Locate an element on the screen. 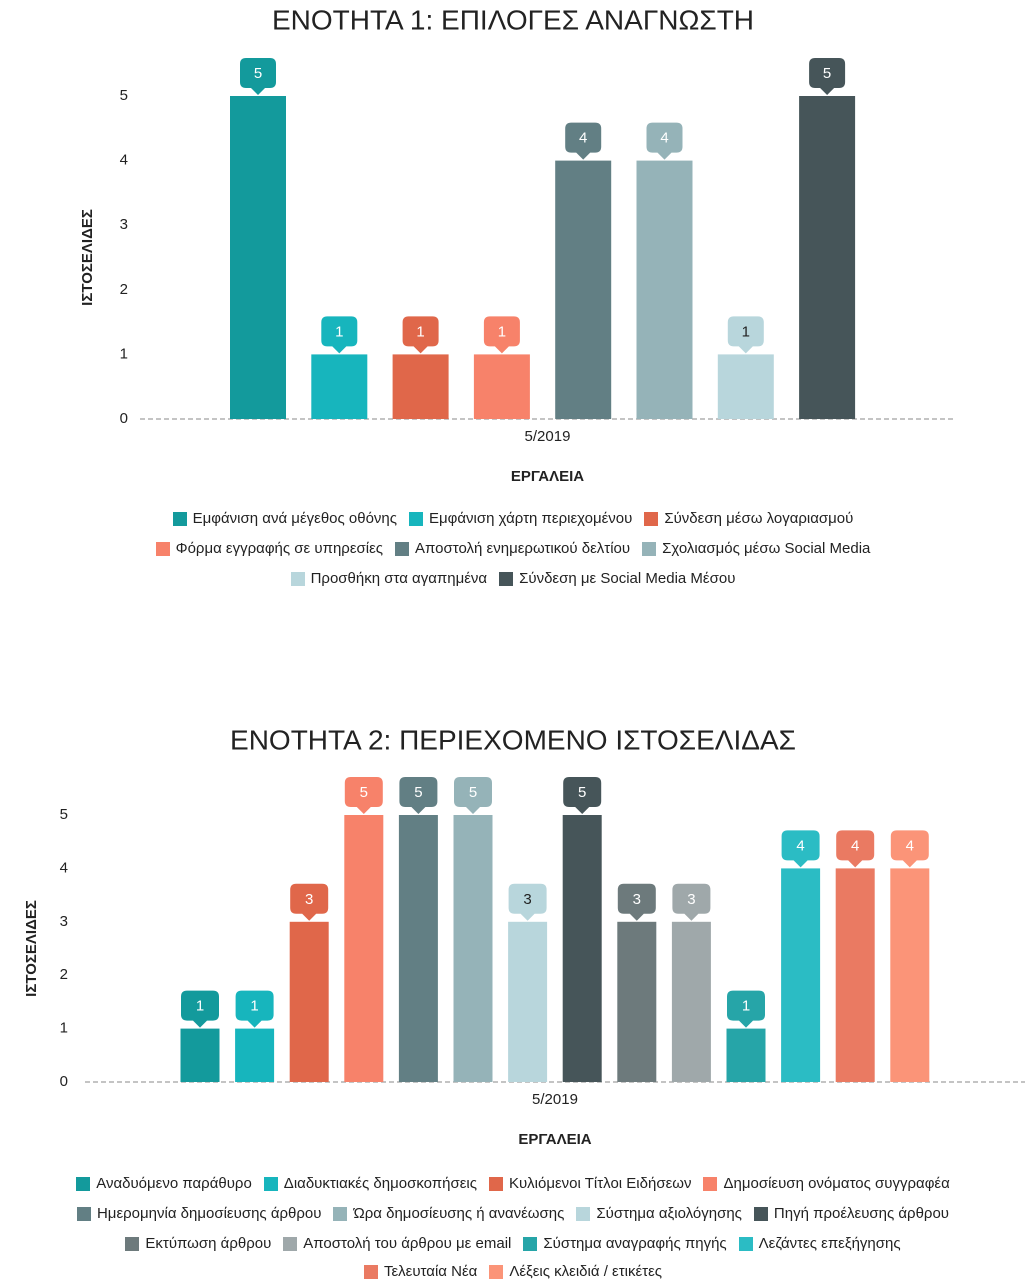  legend-label: Διαδυκτιακές δημοσκοπήσεις is located at coordinates (380, 1183).